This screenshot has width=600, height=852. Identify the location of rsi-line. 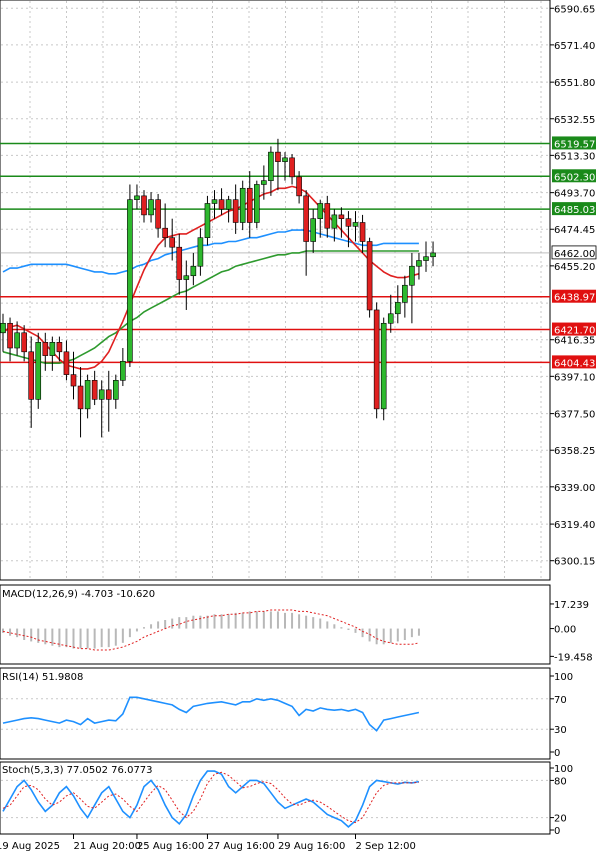
(211, 714).